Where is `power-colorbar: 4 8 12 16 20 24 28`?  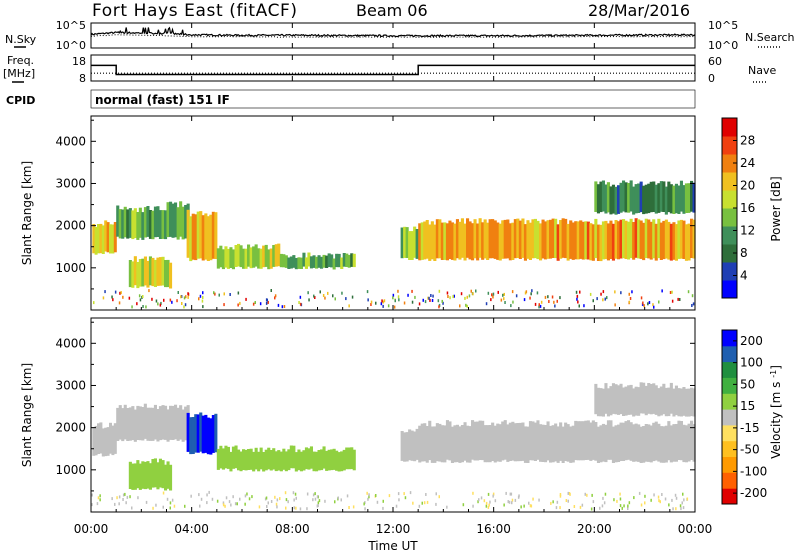 power-colorbar: 4 8 12 16 20 24 28 is located at coordinates (738, 208).